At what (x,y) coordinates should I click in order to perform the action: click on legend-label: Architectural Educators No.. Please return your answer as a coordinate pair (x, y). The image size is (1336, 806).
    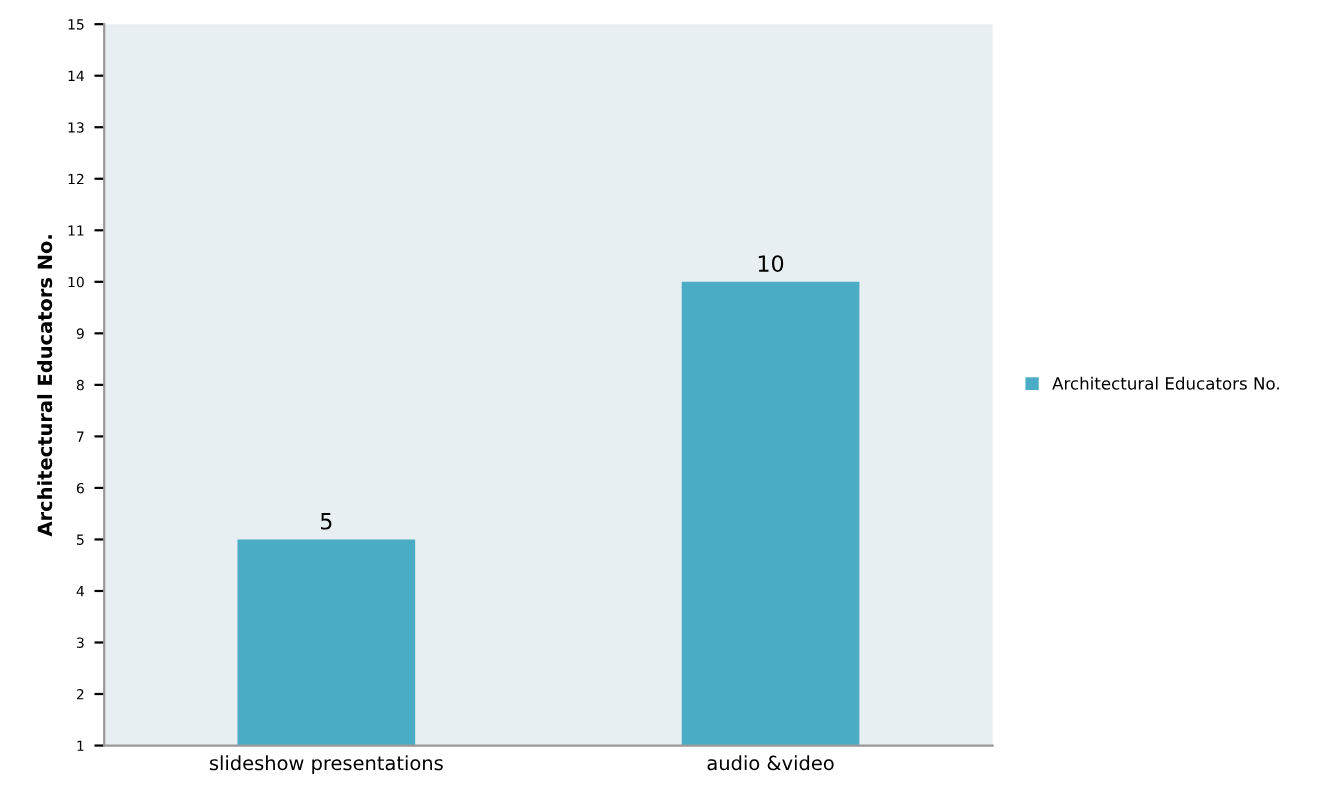
    Looking at the image, I should click on (1165, 383).